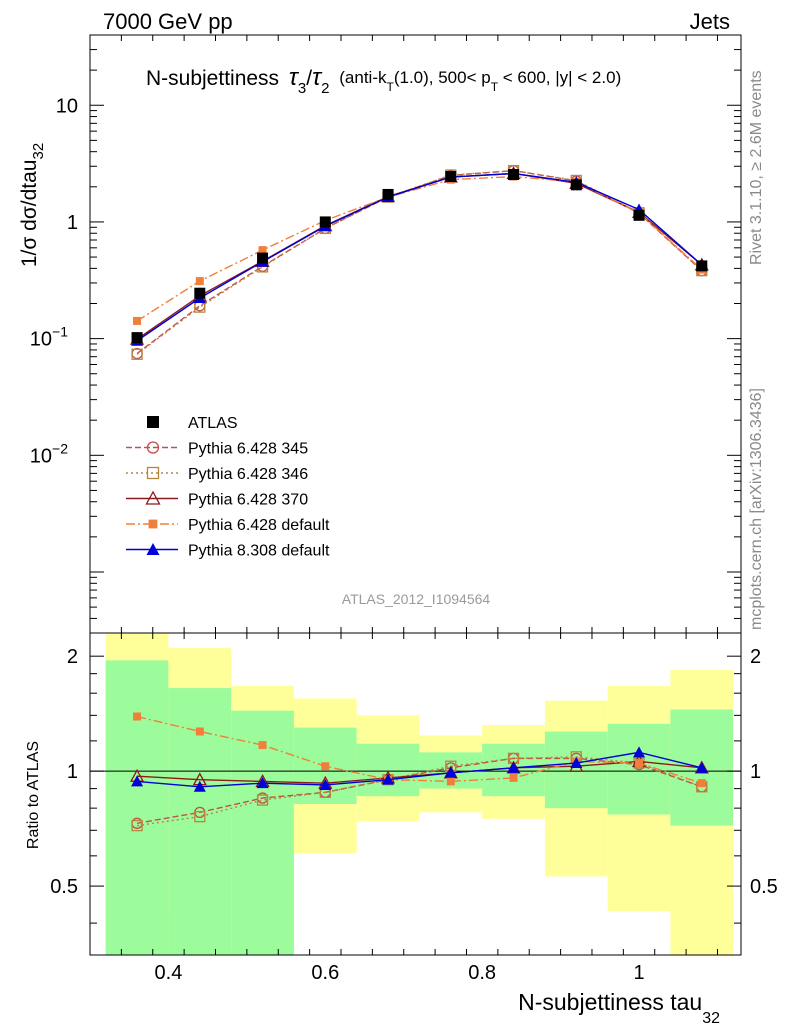 This screenshot has width=786, height=1024. Describe the element at coordinates (49, 453) in the screenshot. I see `y-tick-label: 10⁻²` at that location.